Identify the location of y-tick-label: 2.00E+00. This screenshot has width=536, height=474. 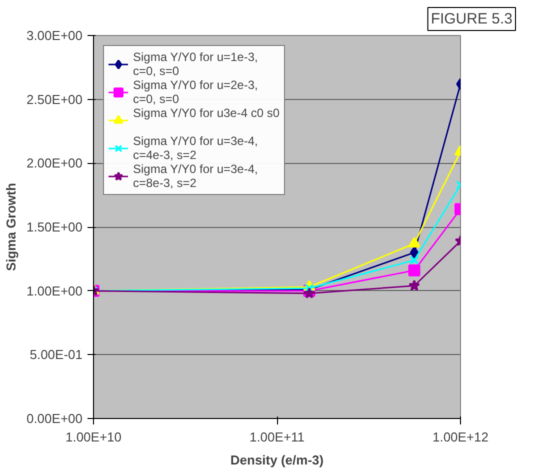
(54, 163).